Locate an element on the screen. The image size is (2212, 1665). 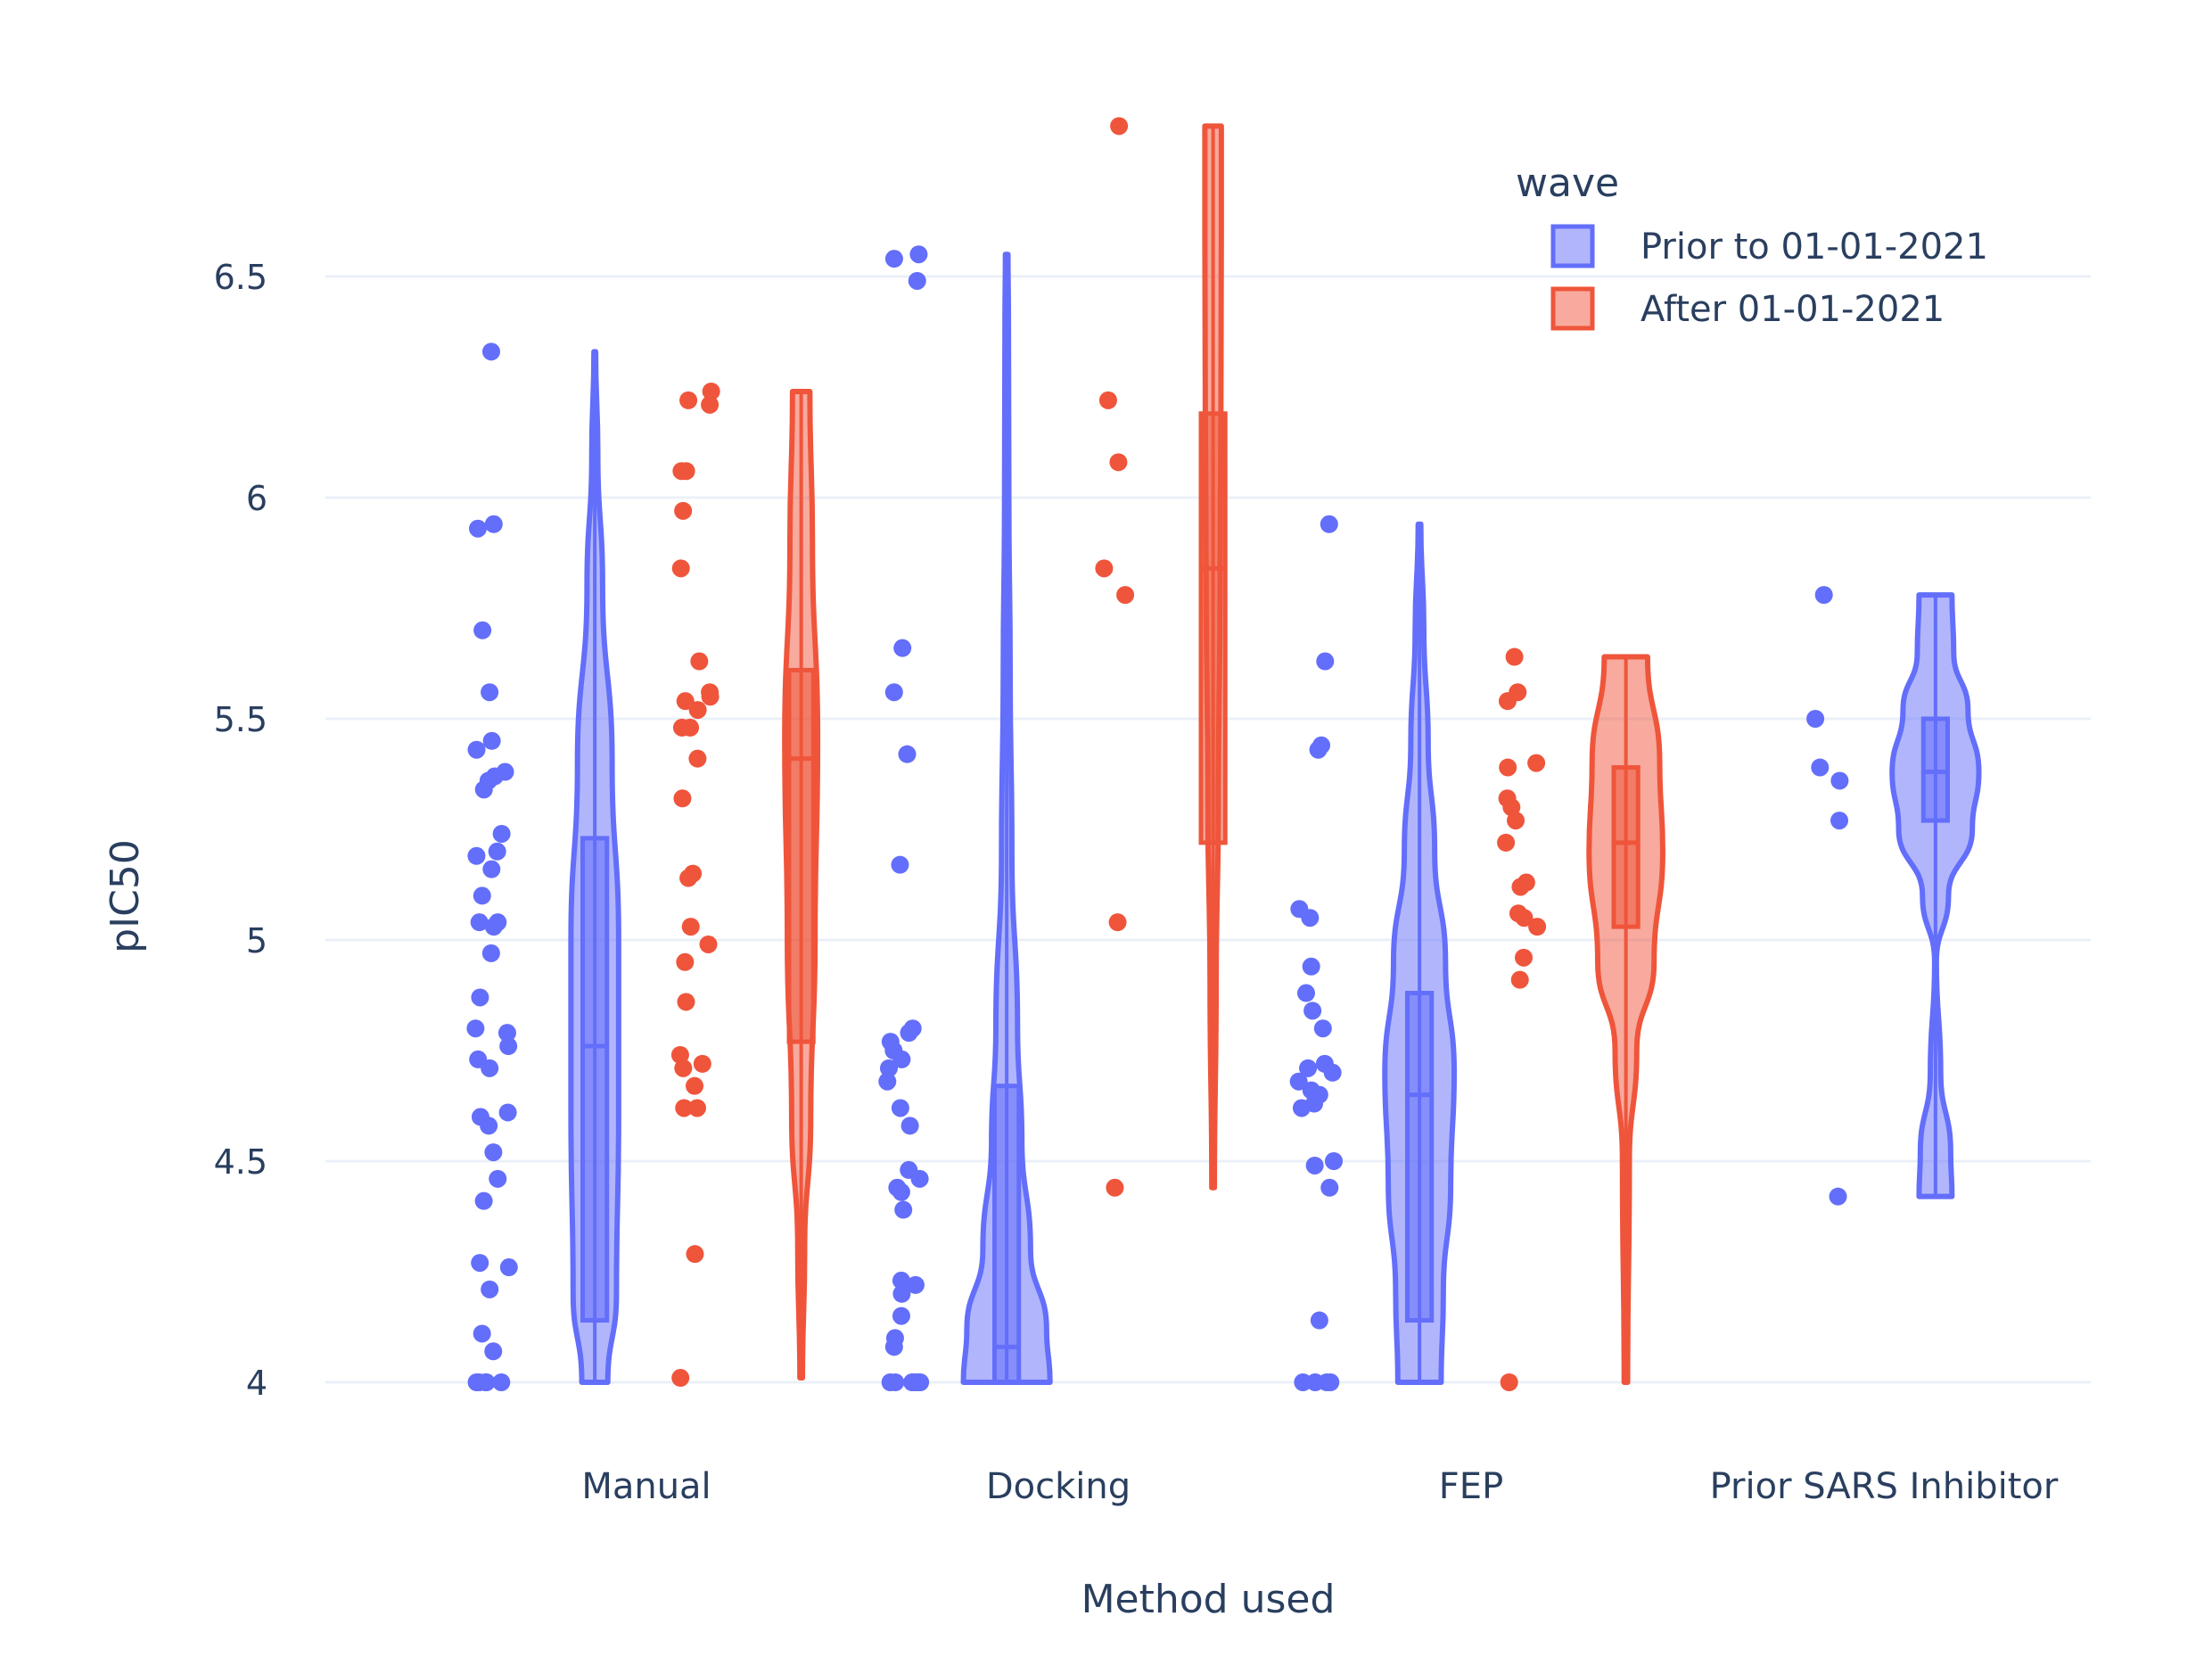
legend-swatch is located at coordinates (1572, 246).